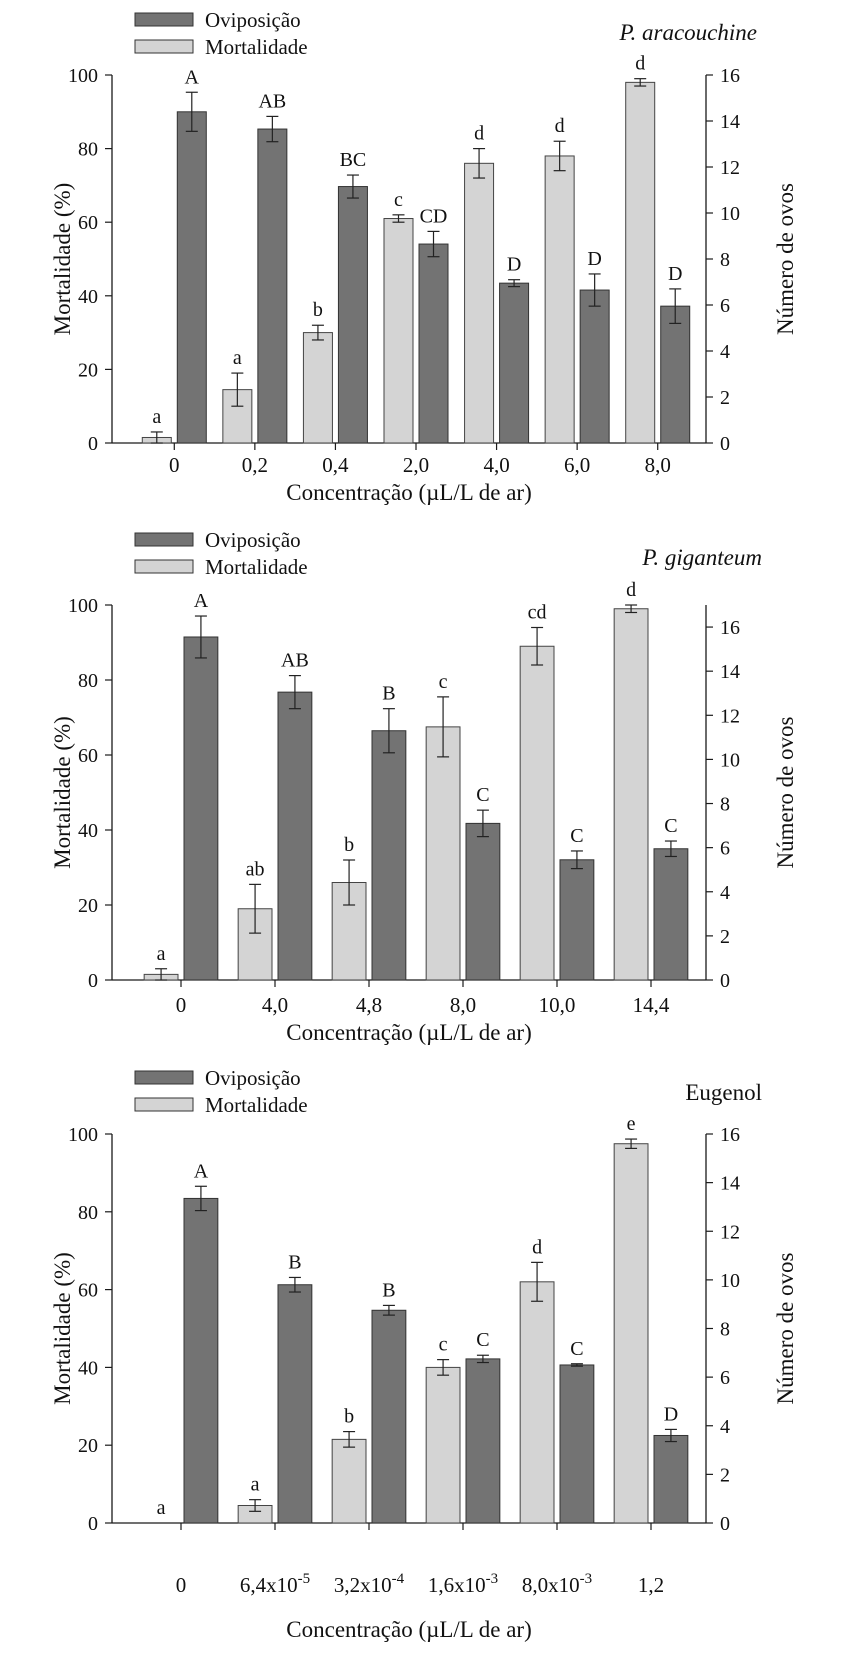  What do you see at coordinates (88, 1291) in the screenshot?
I see `y-tick-label: 60` at bounding box center [88, 1291].